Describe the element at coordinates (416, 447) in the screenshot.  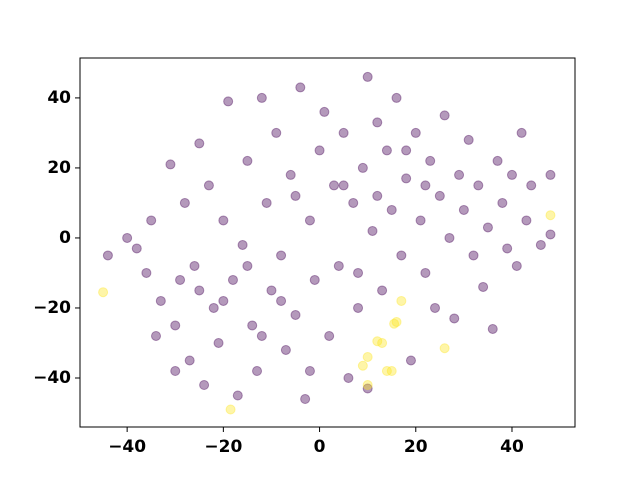
I see `x-tick-label: 20` at that location.